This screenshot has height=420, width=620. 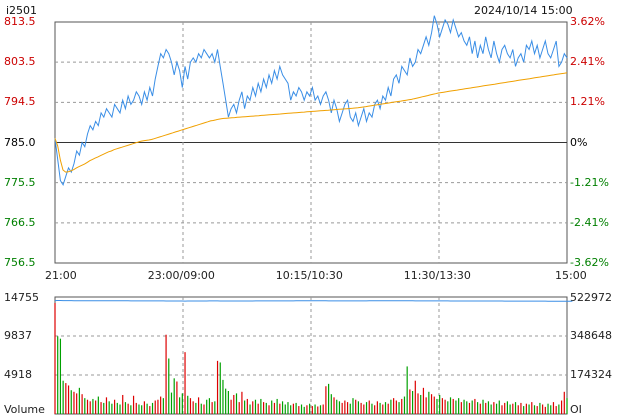 I want to click on price-tick-right: -2.41%, so click(x=589, y=222).